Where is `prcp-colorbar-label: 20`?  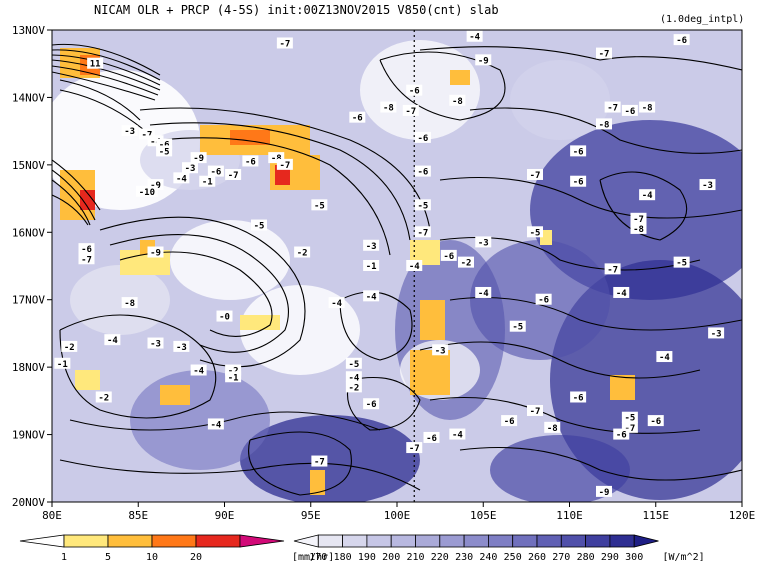 prcp-colorbar-label: 20 is located at coordinates (196, 556).